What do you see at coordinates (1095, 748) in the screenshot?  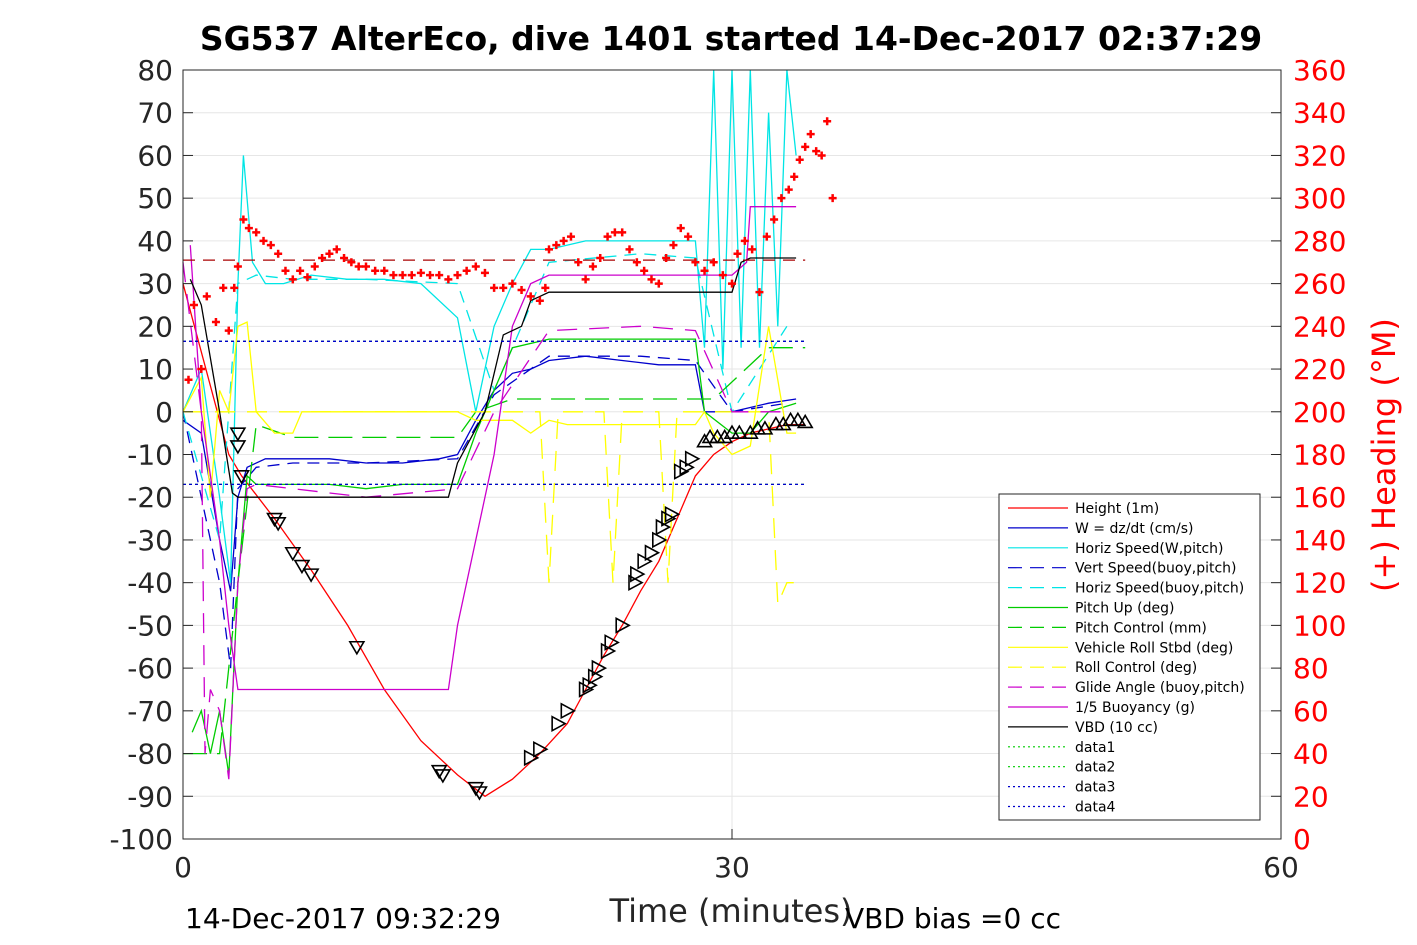 I see `legend-label: data1` at bounding box center [1095, 748].